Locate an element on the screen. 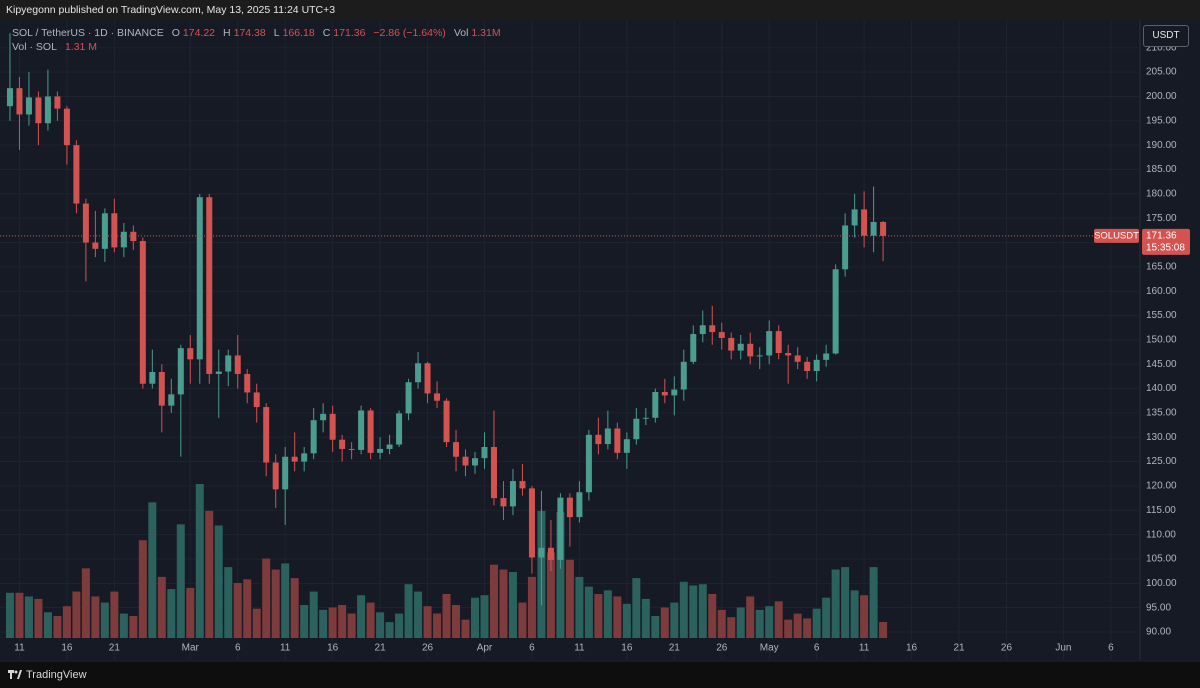  l-value: 166.18 is located at coordinates (298, 33).